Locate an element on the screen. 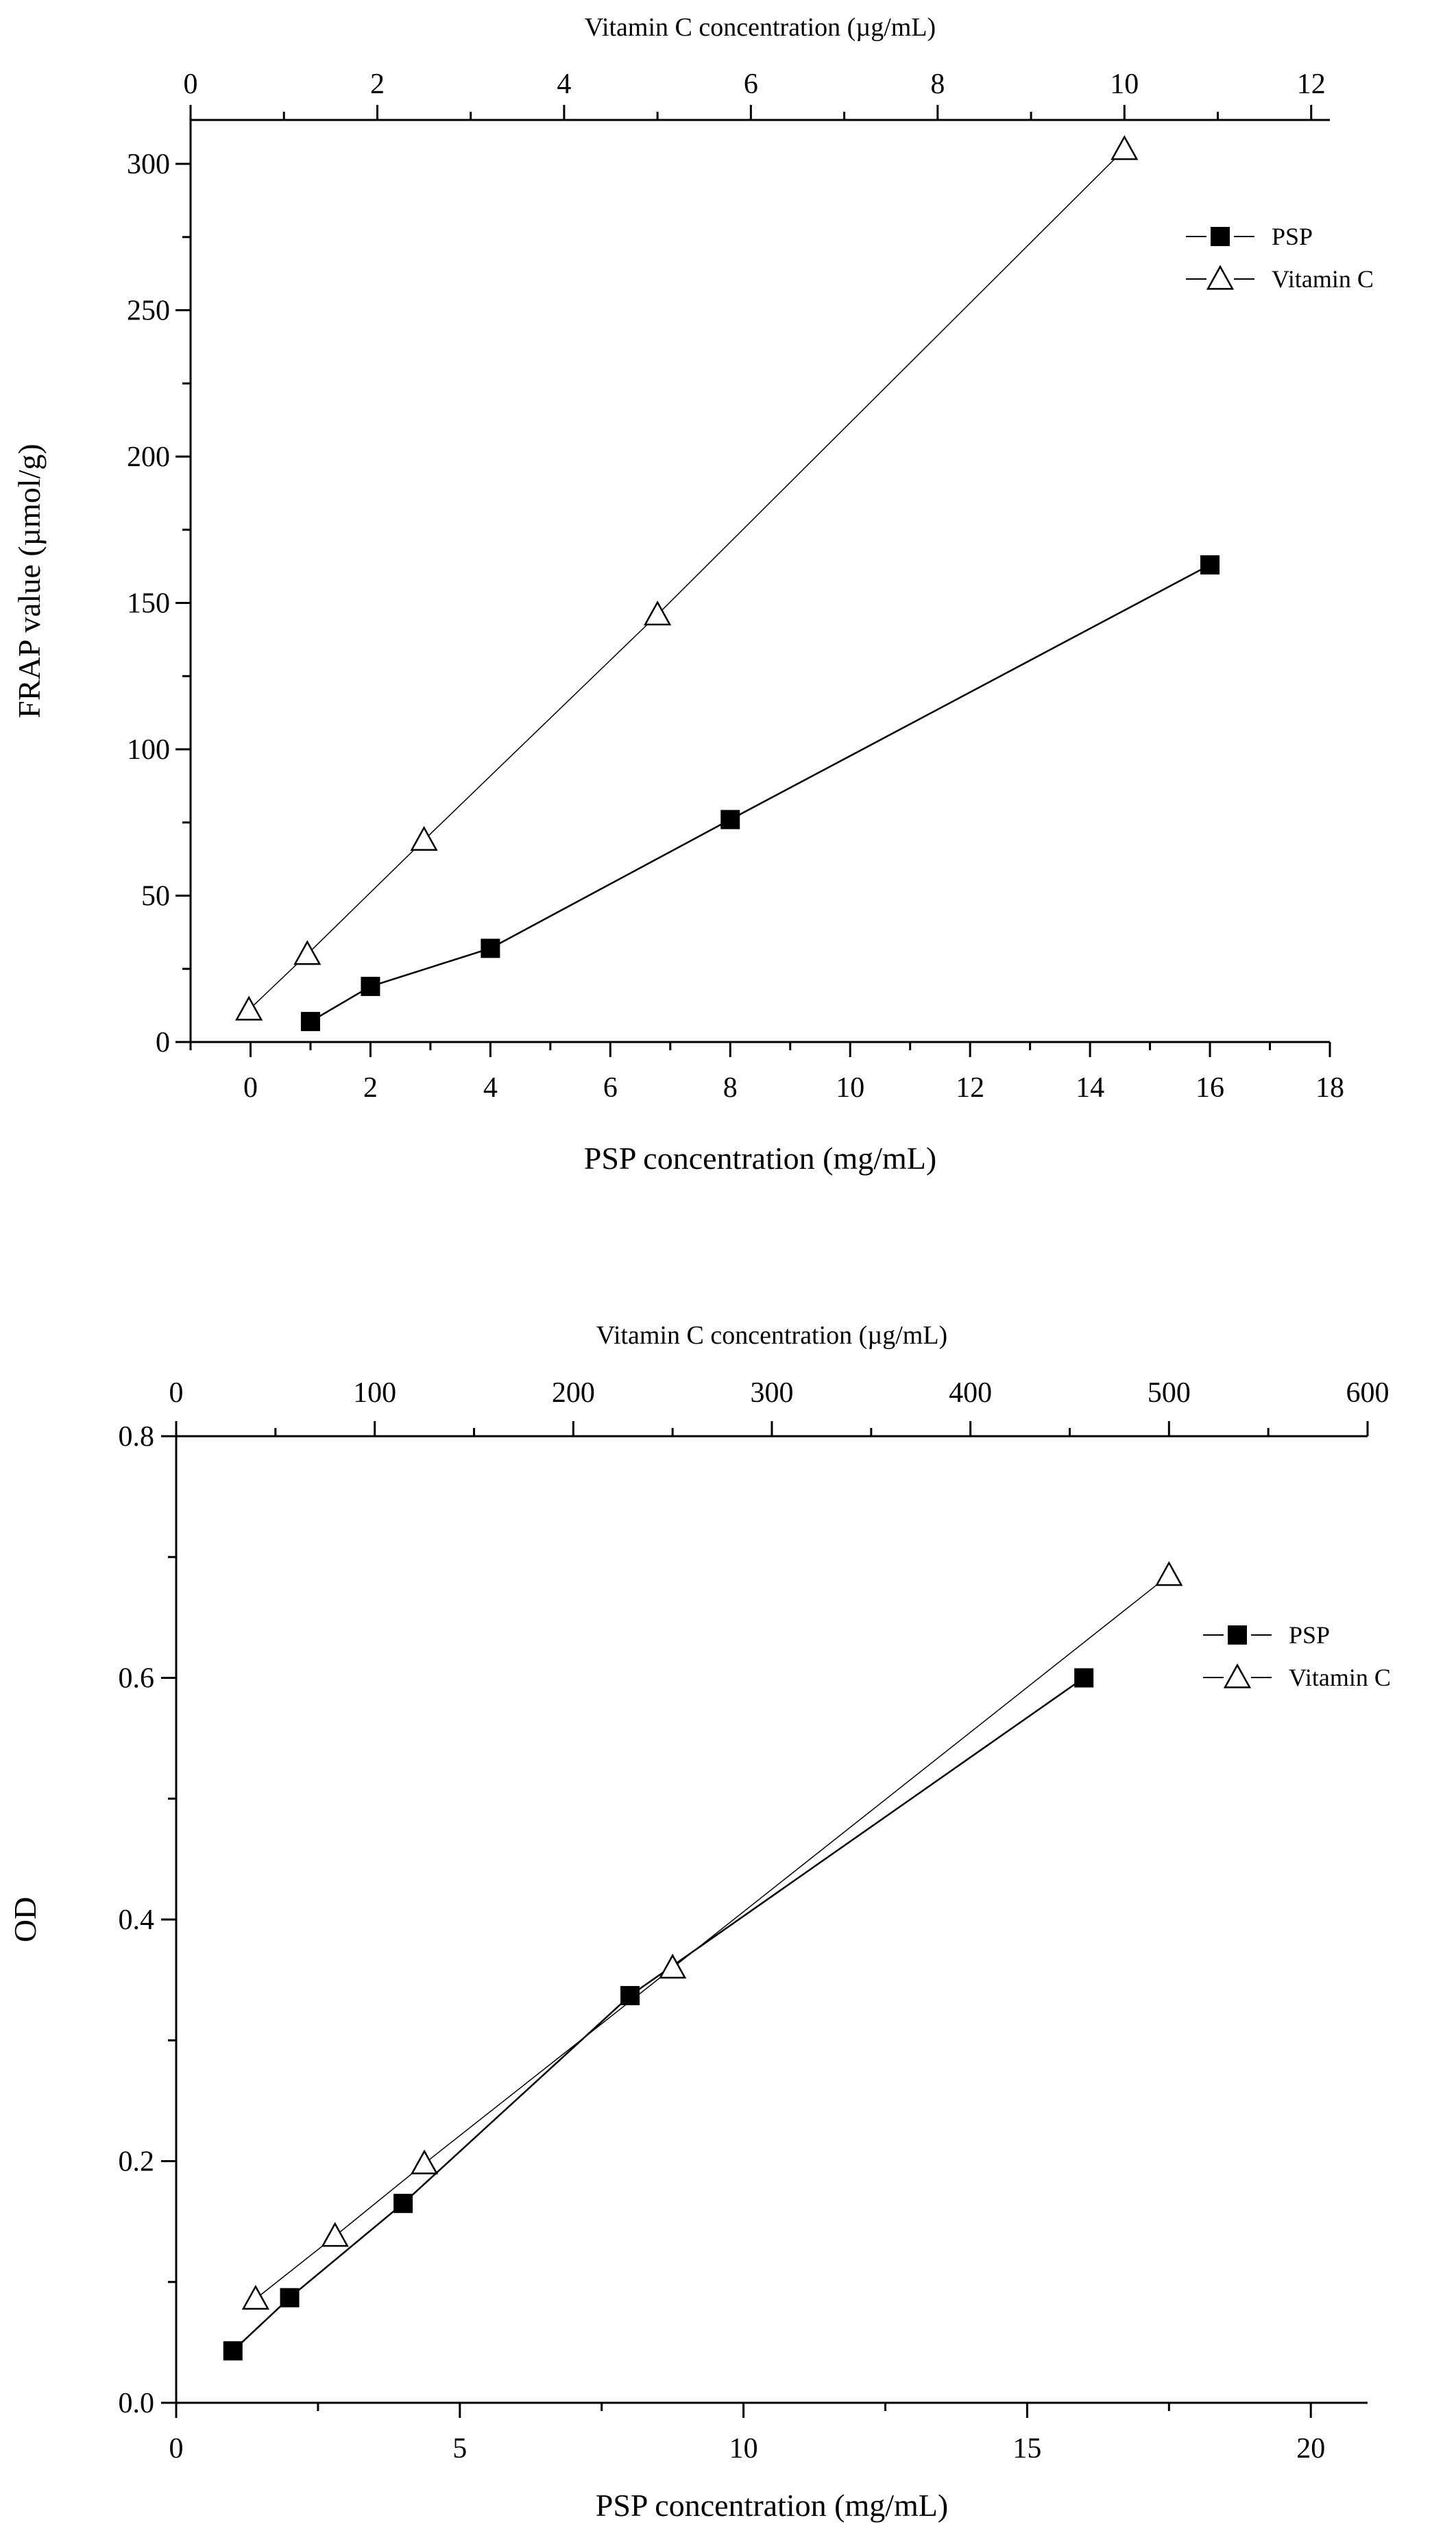  y-tick-label: 50 is located at coordinates (155, 896).